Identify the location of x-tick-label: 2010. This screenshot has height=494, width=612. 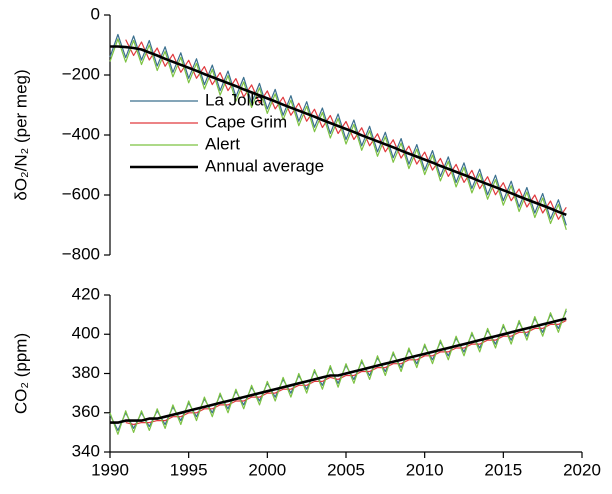
(425, 469).